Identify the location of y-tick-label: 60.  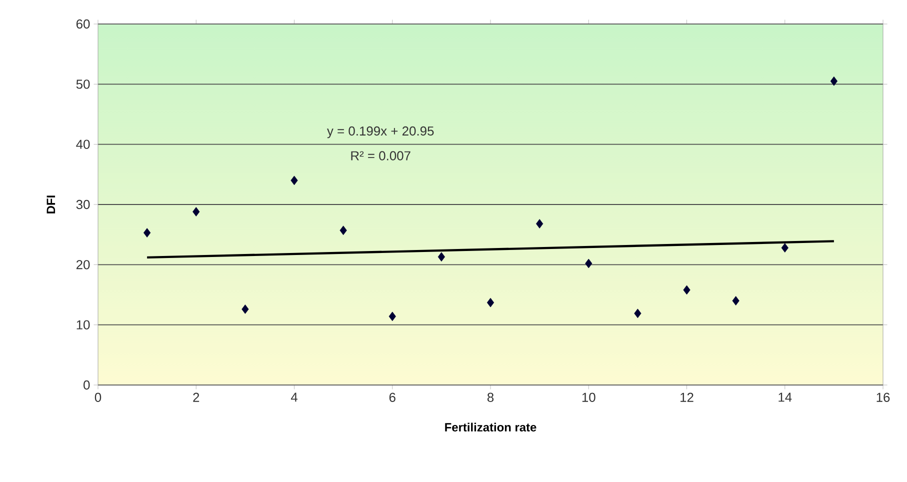
(83, 24).